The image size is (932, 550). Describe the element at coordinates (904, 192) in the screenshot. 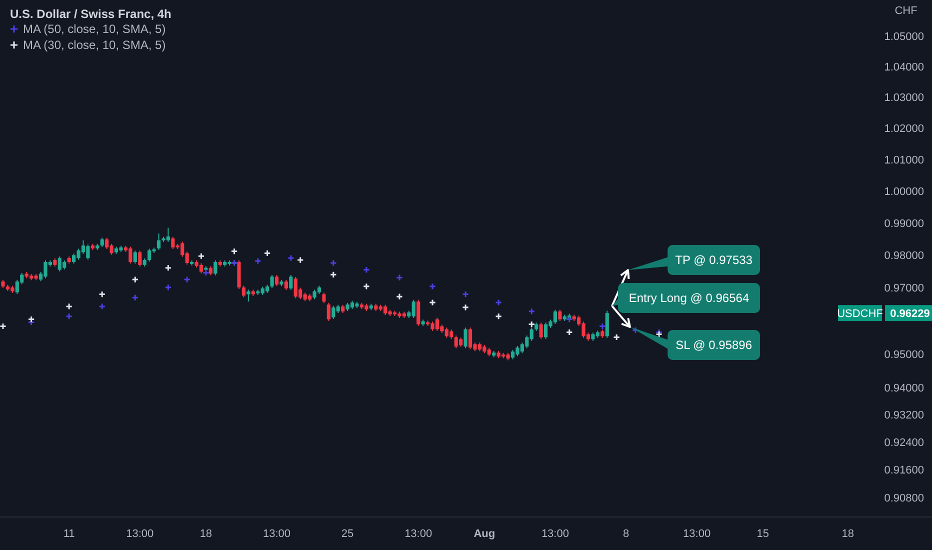

I see `y-tick-label: 1.00000` at that location.